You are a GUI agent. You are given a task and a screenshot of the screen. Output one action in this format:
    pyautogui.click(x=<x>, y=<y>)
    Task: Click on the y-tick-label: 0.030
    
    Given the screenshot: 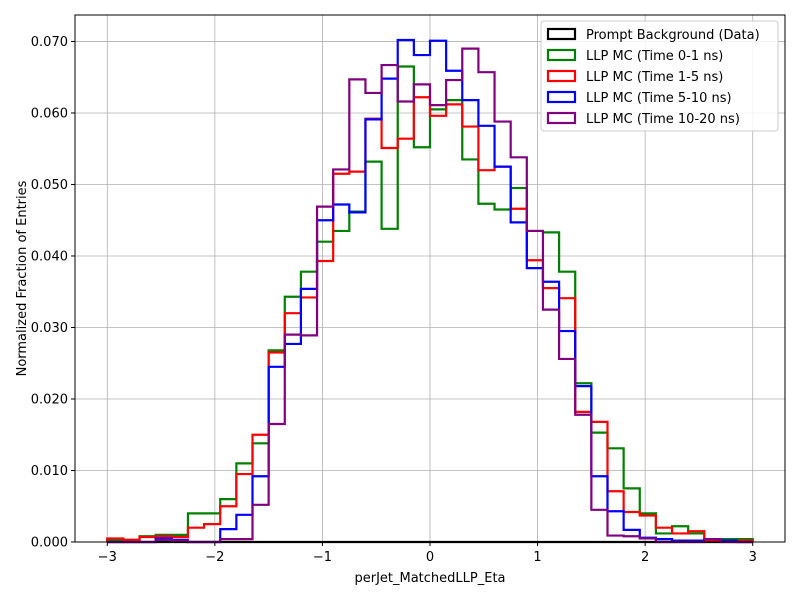 What is the action you would take?
    pyautogui.click(x=49, y=328)
    